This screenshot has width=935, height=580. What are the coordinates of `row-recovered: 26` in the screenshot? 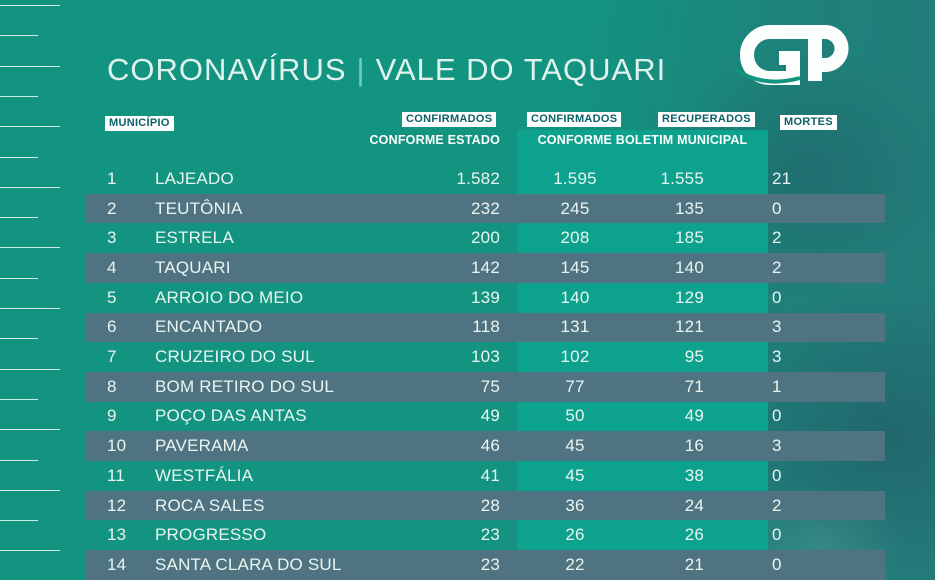 It's located at (694, 535).